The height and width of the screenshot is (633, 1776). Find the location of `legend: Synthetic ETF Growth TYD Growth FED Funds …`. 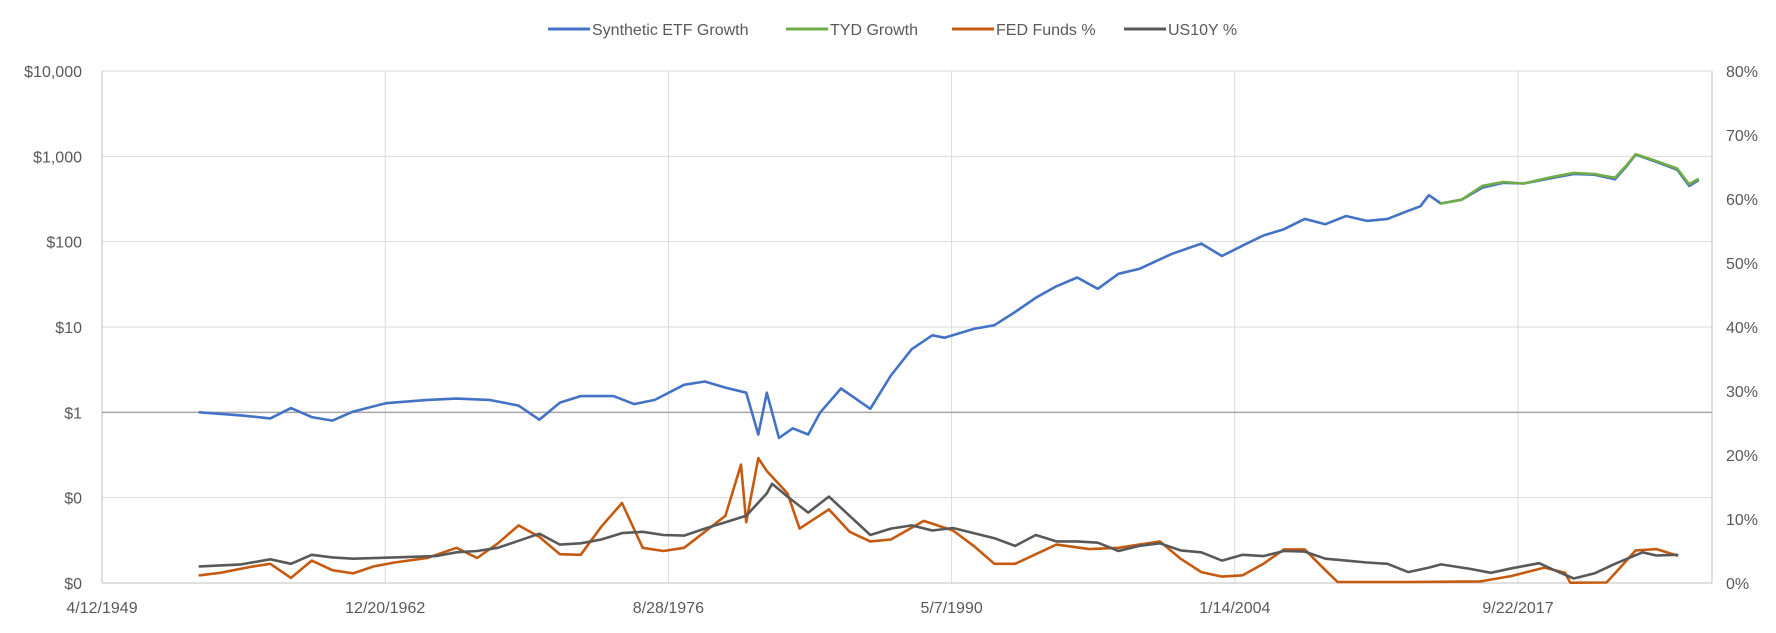

legend: Synthetic ETF Growth TYD Growth FED Funds … is located at coordinates (892, 30).